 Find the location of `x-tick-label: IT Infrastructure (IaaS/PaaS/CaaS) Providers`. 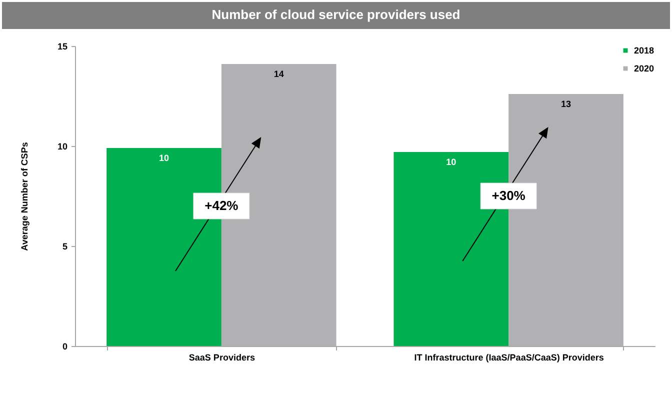

x-tick-label: IT Infrastructure (IaaS/PaaS/CaaS) Providers is located at coordinates (509, 357).